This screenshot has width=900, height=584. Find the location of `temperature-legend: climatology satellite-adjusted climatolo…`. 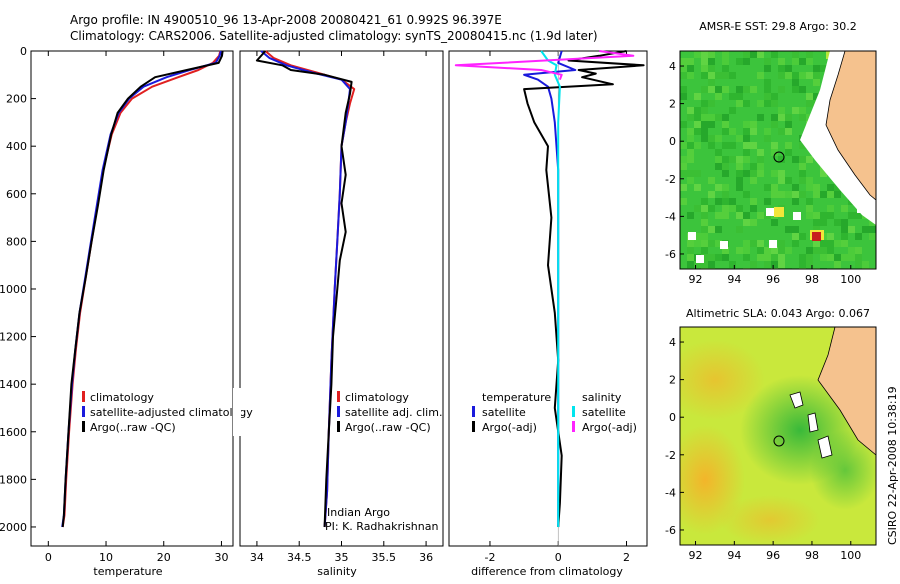

temperature-legend: climatology satellite-adjusted climatolo… is located at coordinates (167, 412).